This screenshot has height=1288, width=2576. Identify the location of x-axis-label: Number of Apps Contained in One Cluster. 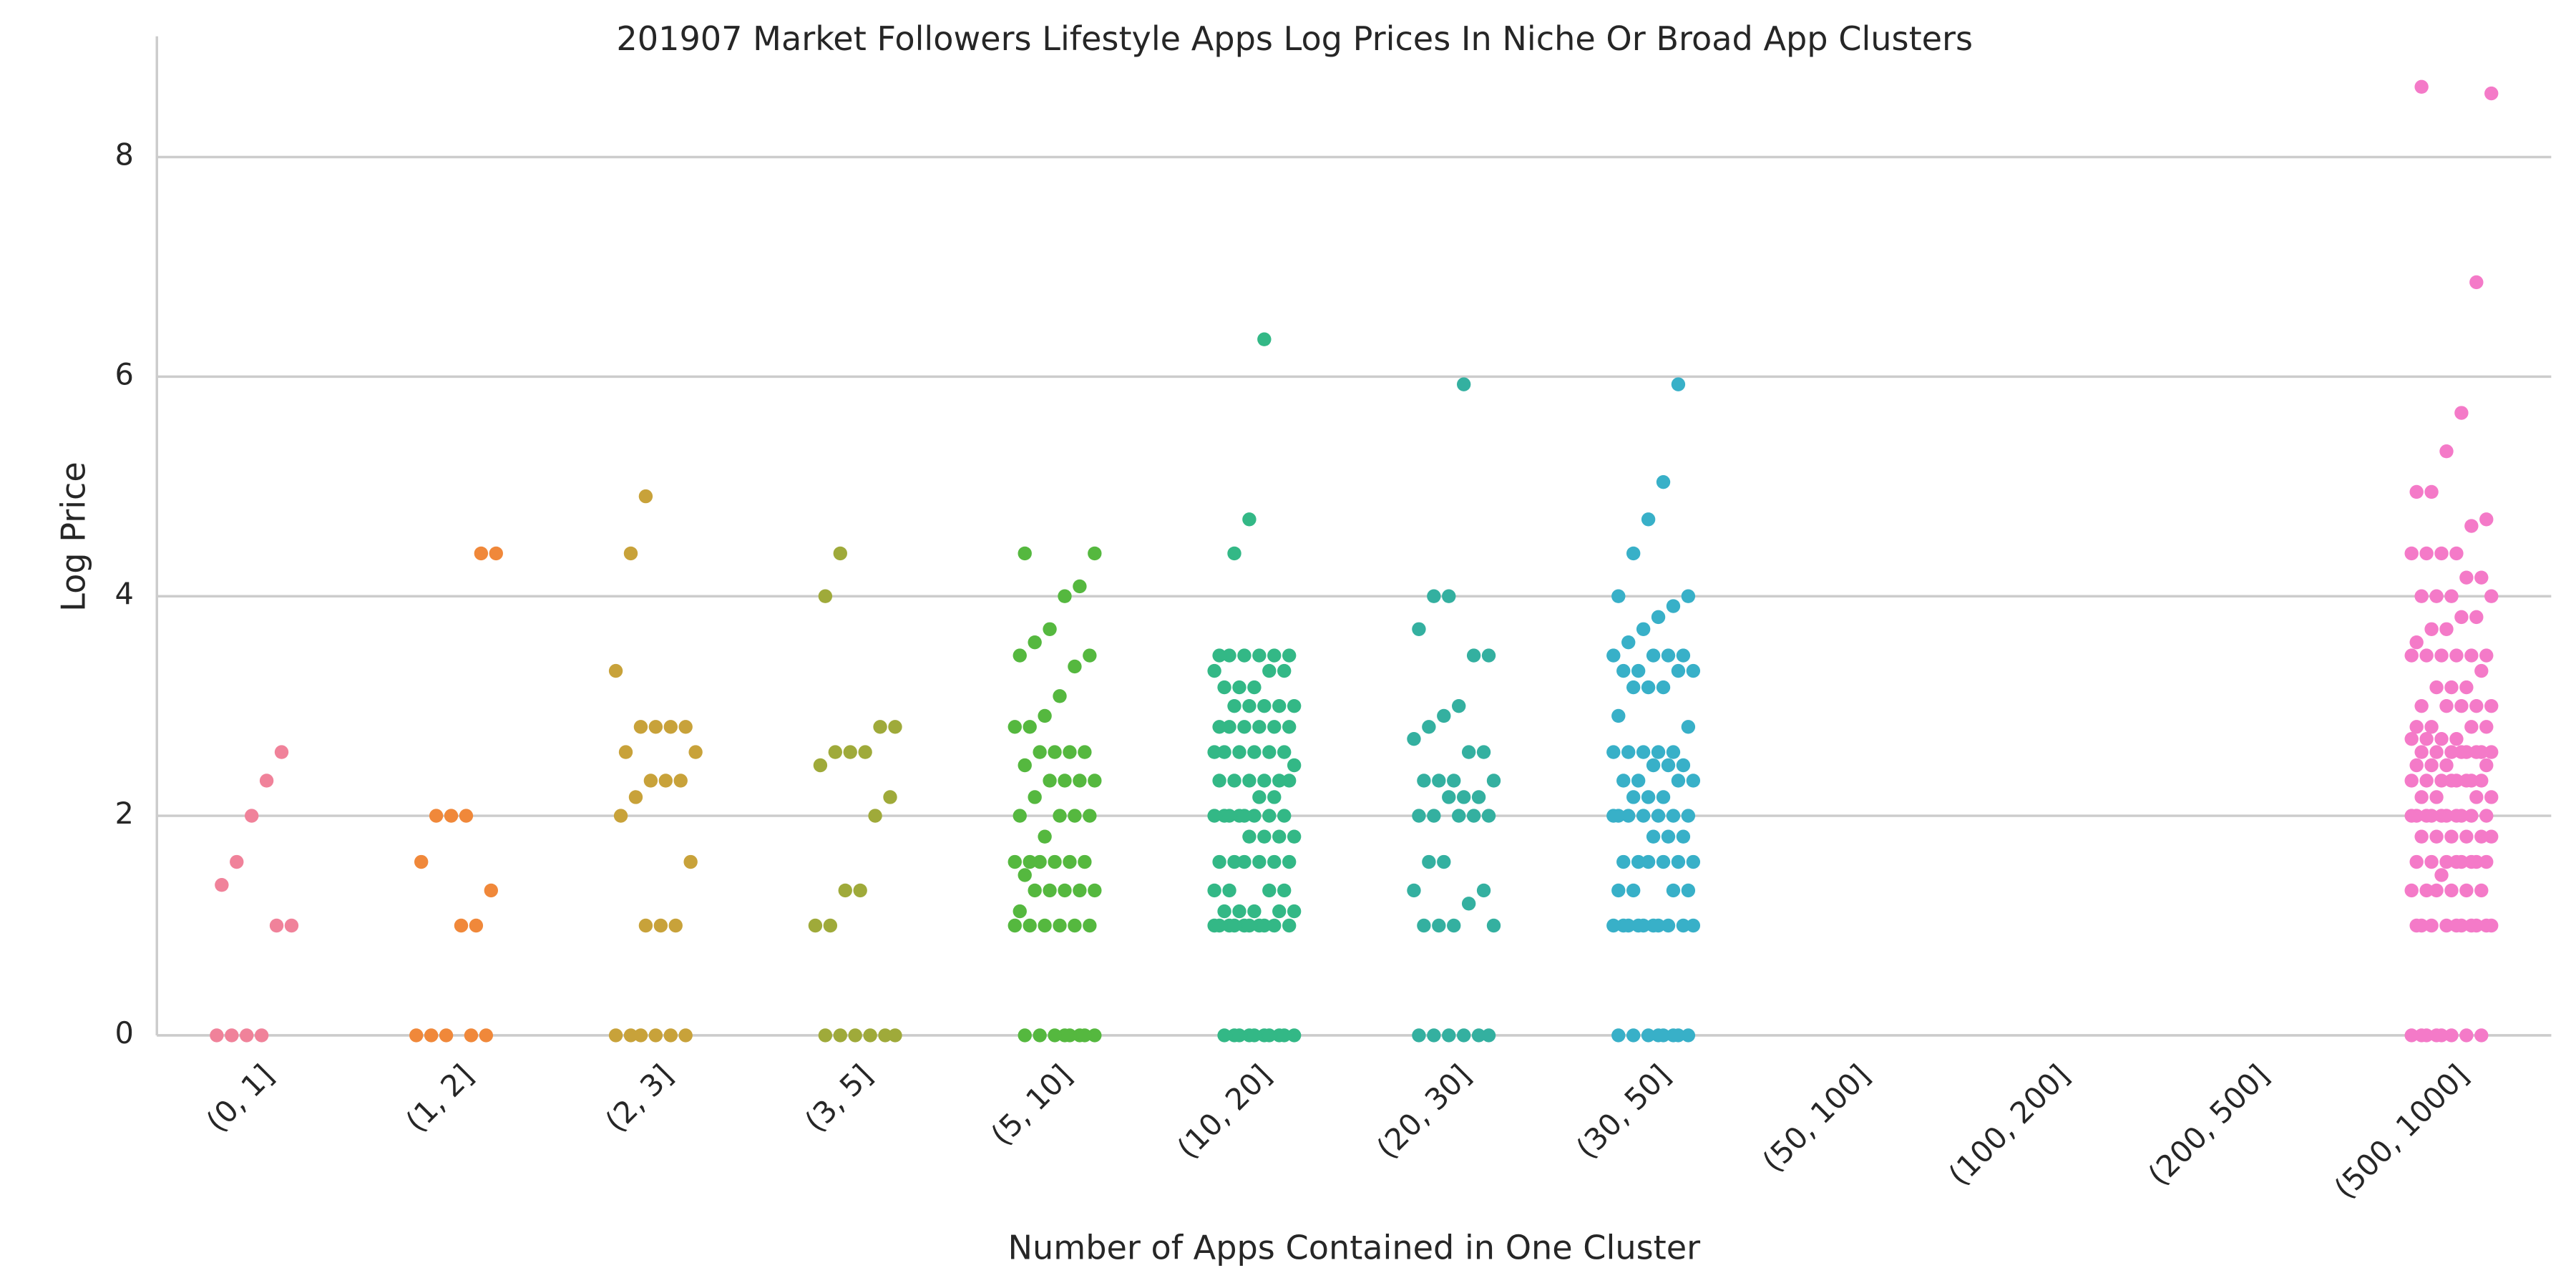
(1354, 1247).